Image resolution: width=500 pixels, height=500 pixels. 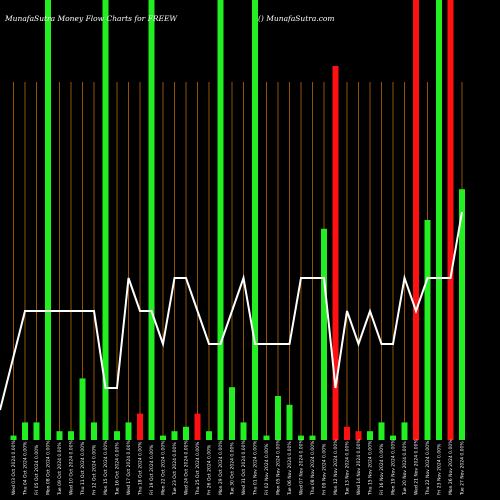 What do you see at coordinates (14, 467) in the screenshot?
I see `x-tick-label: Wed 03 Oct 2024 0.00%` at bounding box center [14, 467].